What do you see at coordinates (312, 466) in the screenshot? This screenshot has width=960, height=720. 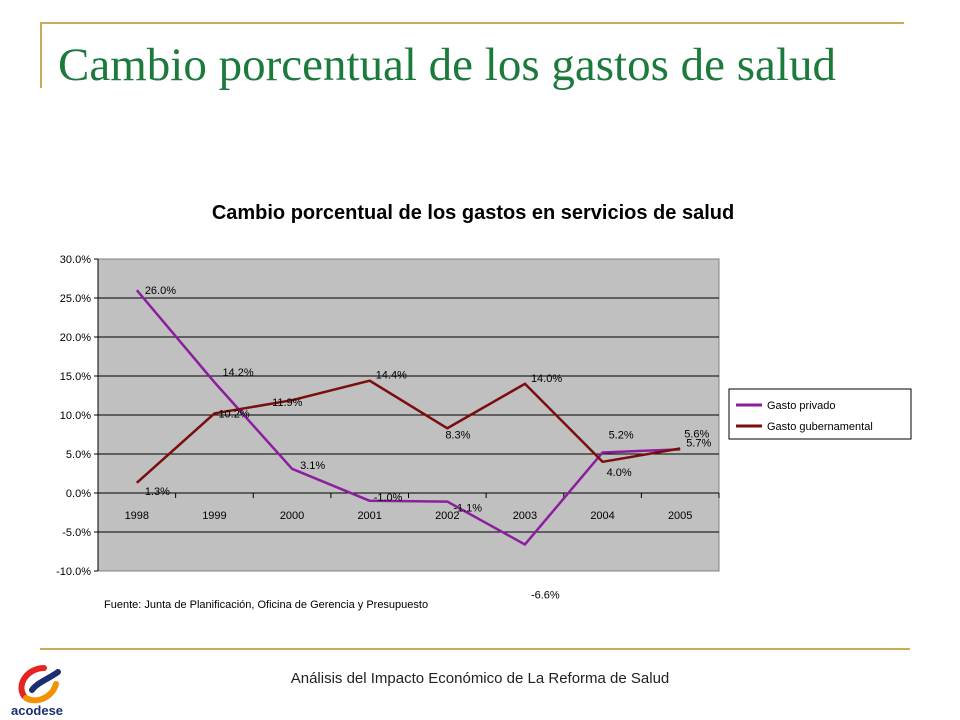 I see `data-label: 3.1%` at bounding box center [312, 466].